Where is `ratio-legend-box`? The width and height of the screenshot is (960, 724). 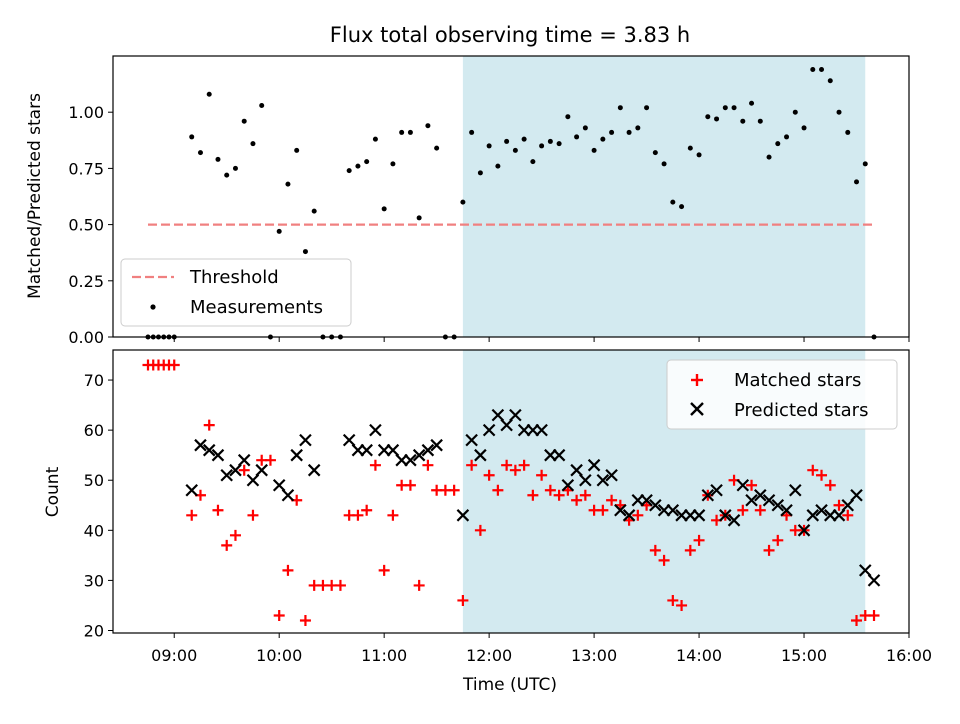 ratio-legend-box is located at coordinates (236, 292).